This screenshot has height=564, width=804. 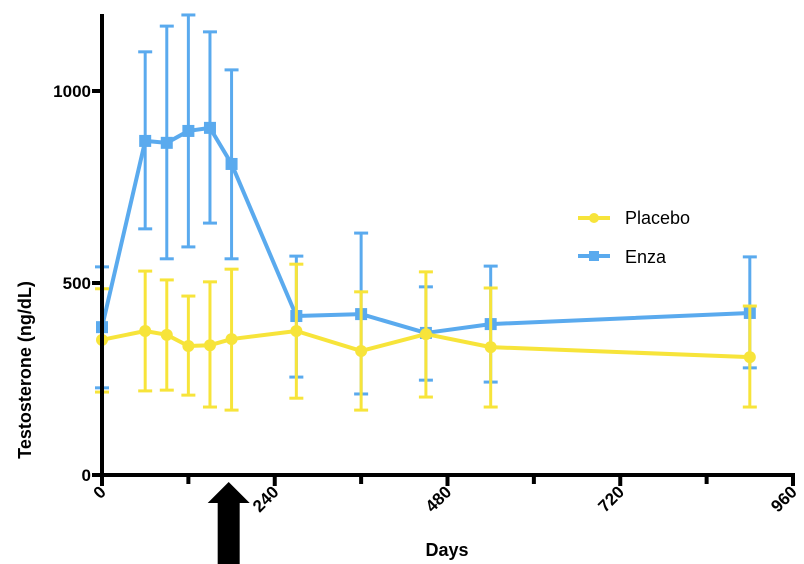 I want to click on legend-label-enza: Enza, so click(x=646, y=257).